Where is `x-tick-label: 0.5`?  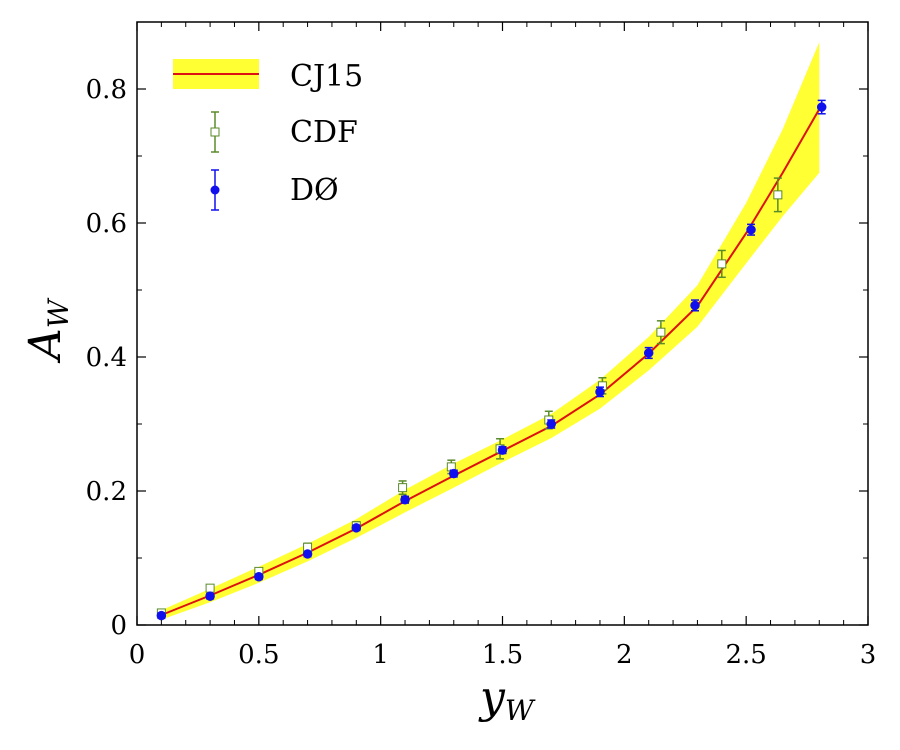 x-tick-label: 0.5 is located at coordinates (258, 655).